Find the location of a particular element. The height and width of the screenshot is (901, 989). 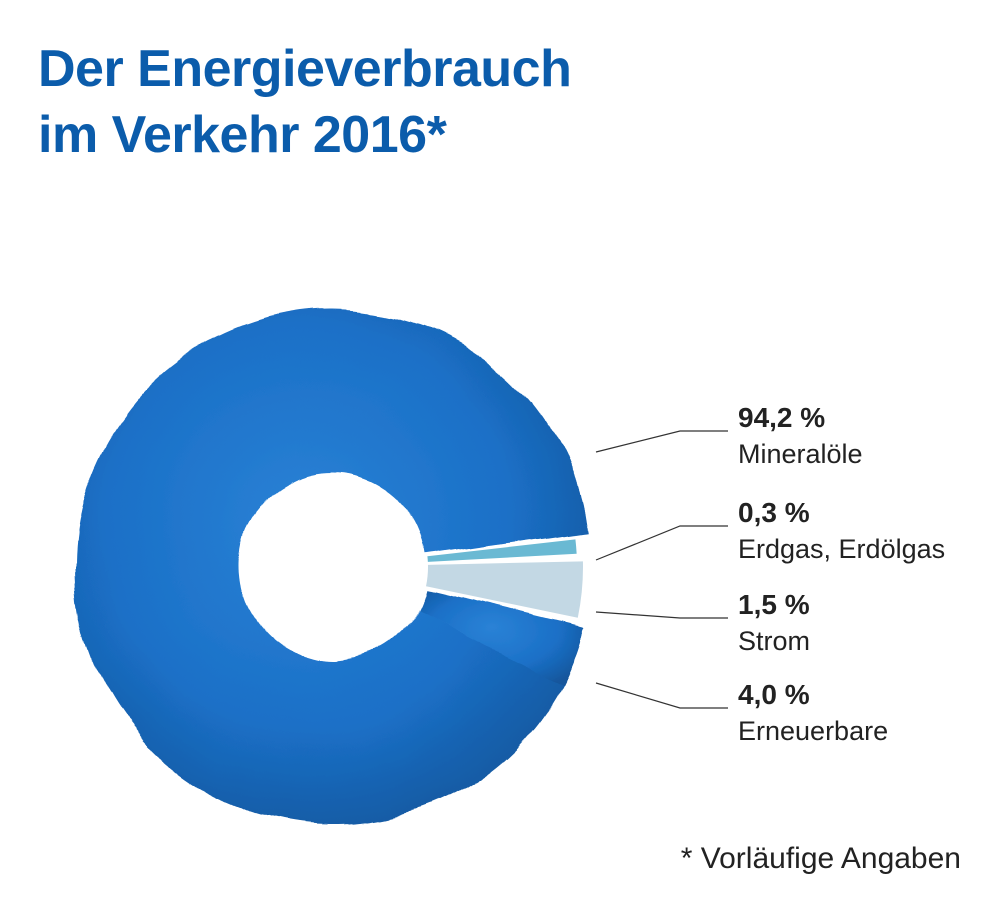

chart-title: Der Energieverbrauch im Verkehr 2016* is located at coordinates (305, 102).